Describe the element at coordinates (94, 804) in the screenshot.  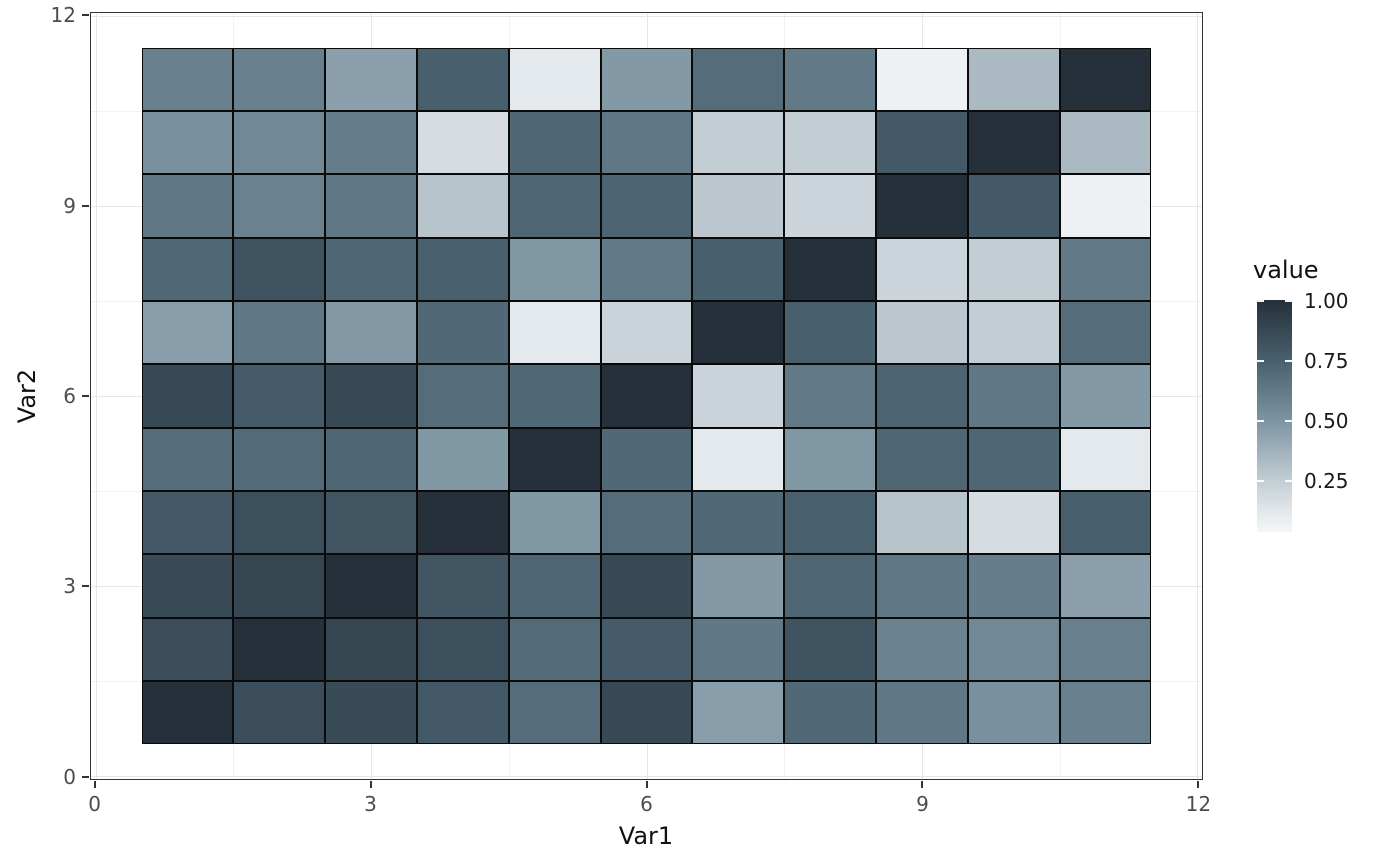
I see `x-tick-label: 0` at that location.